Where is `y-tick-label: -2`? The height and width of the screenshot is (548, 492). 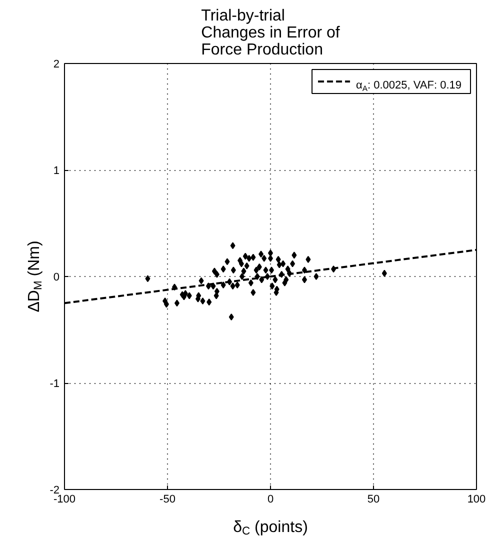
y-tick-label: -2 is located at coordinates (55, 490).